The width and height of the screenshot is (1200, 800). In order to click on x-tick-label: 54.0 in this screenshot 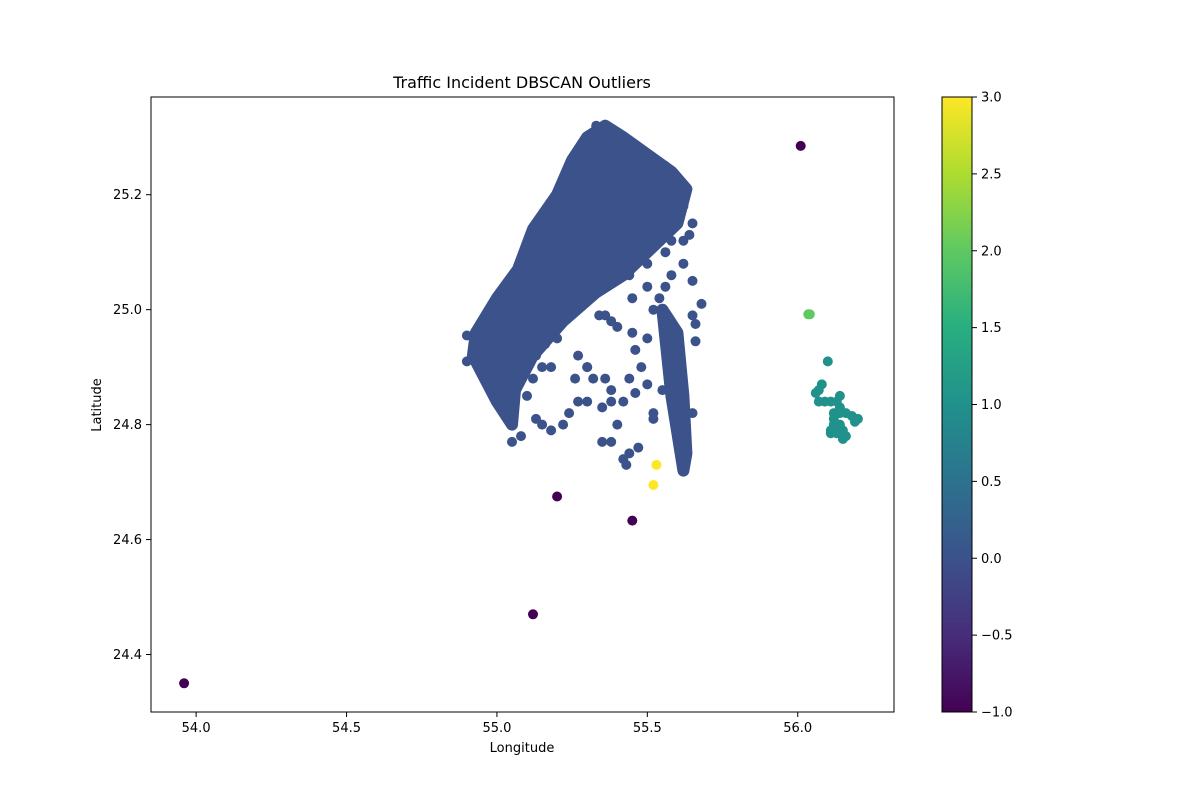, I will do `click(196, 728)`.